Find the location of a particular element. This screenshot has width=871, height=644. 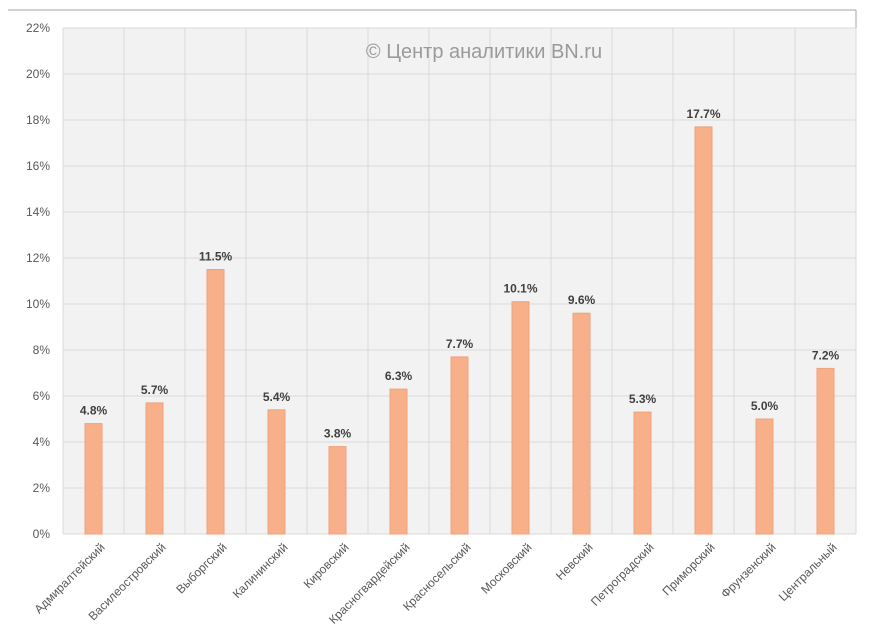

data-label: 5.3% is located at coordinates (643, 399).